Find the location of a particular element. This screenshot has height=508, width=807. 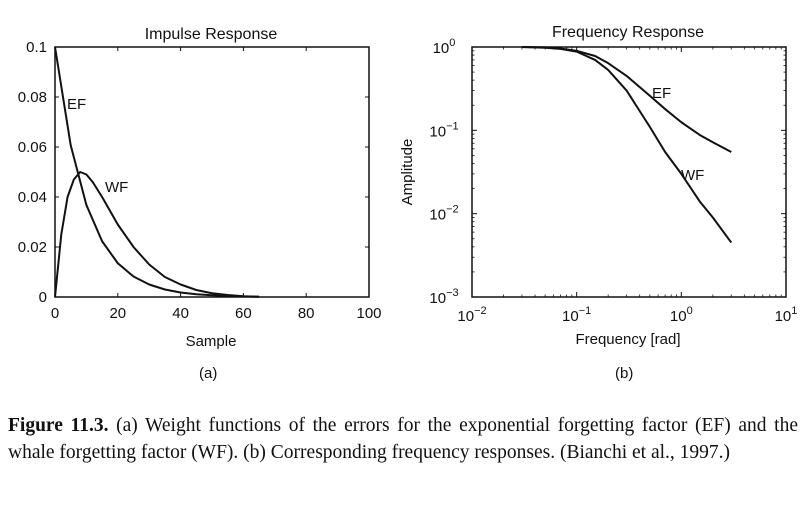

chart-b-y-tick-label: 10⁻¹ is located at coordinates (443, 130).